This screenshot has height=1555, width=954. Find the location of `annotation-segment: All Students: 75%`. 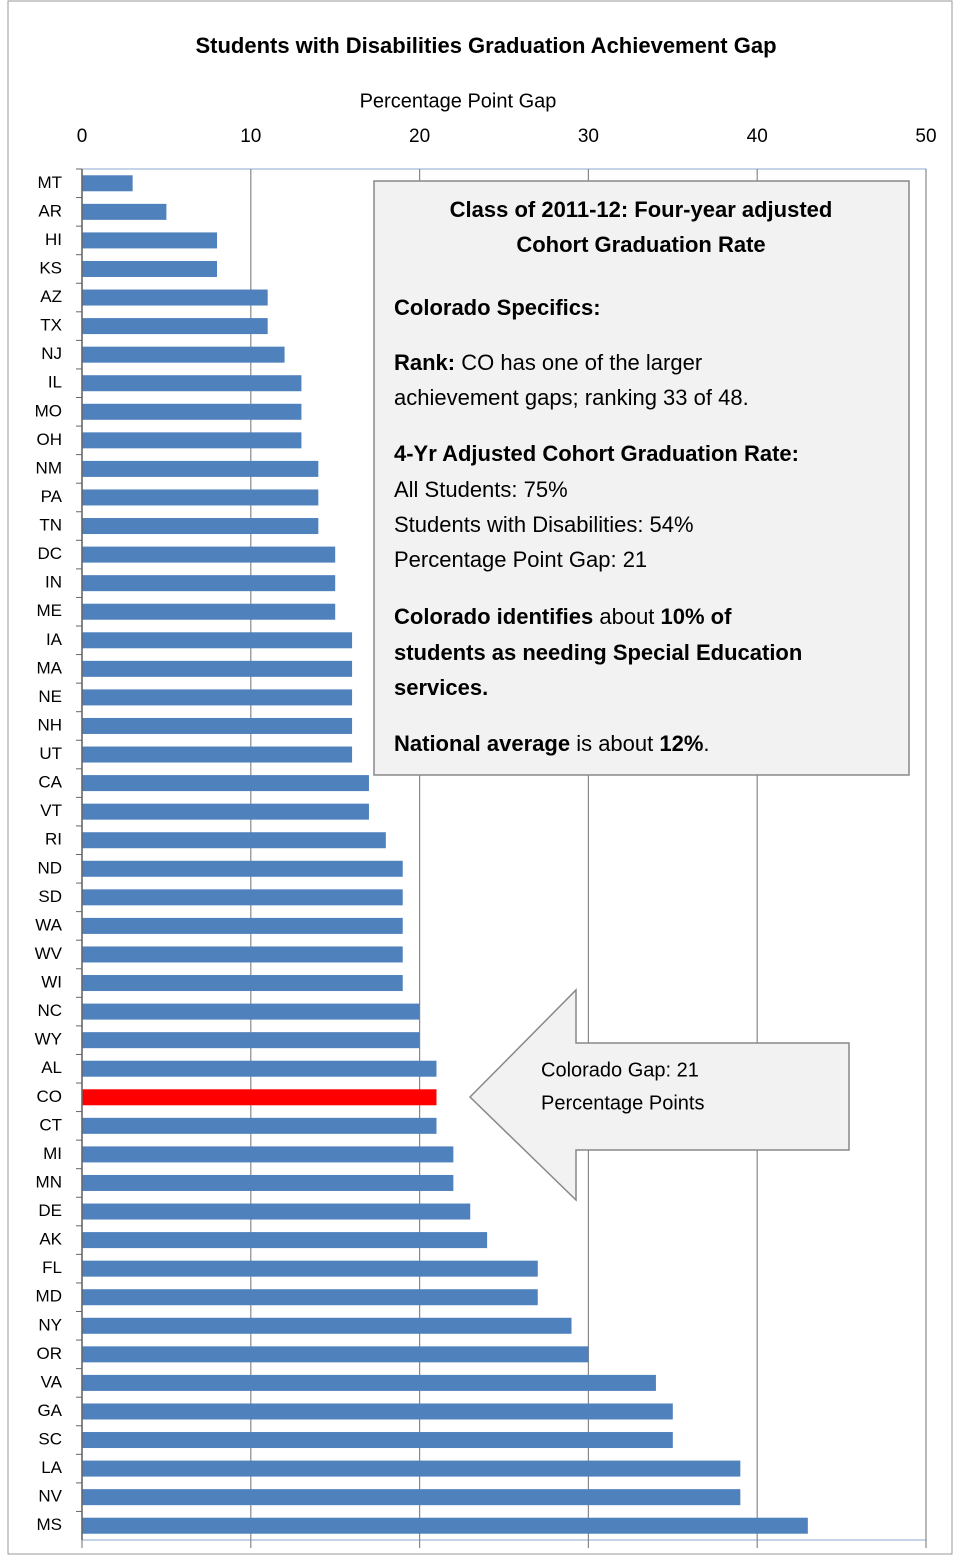

annotation-segment: All Students: 75% is located at coordinates (481, 489).